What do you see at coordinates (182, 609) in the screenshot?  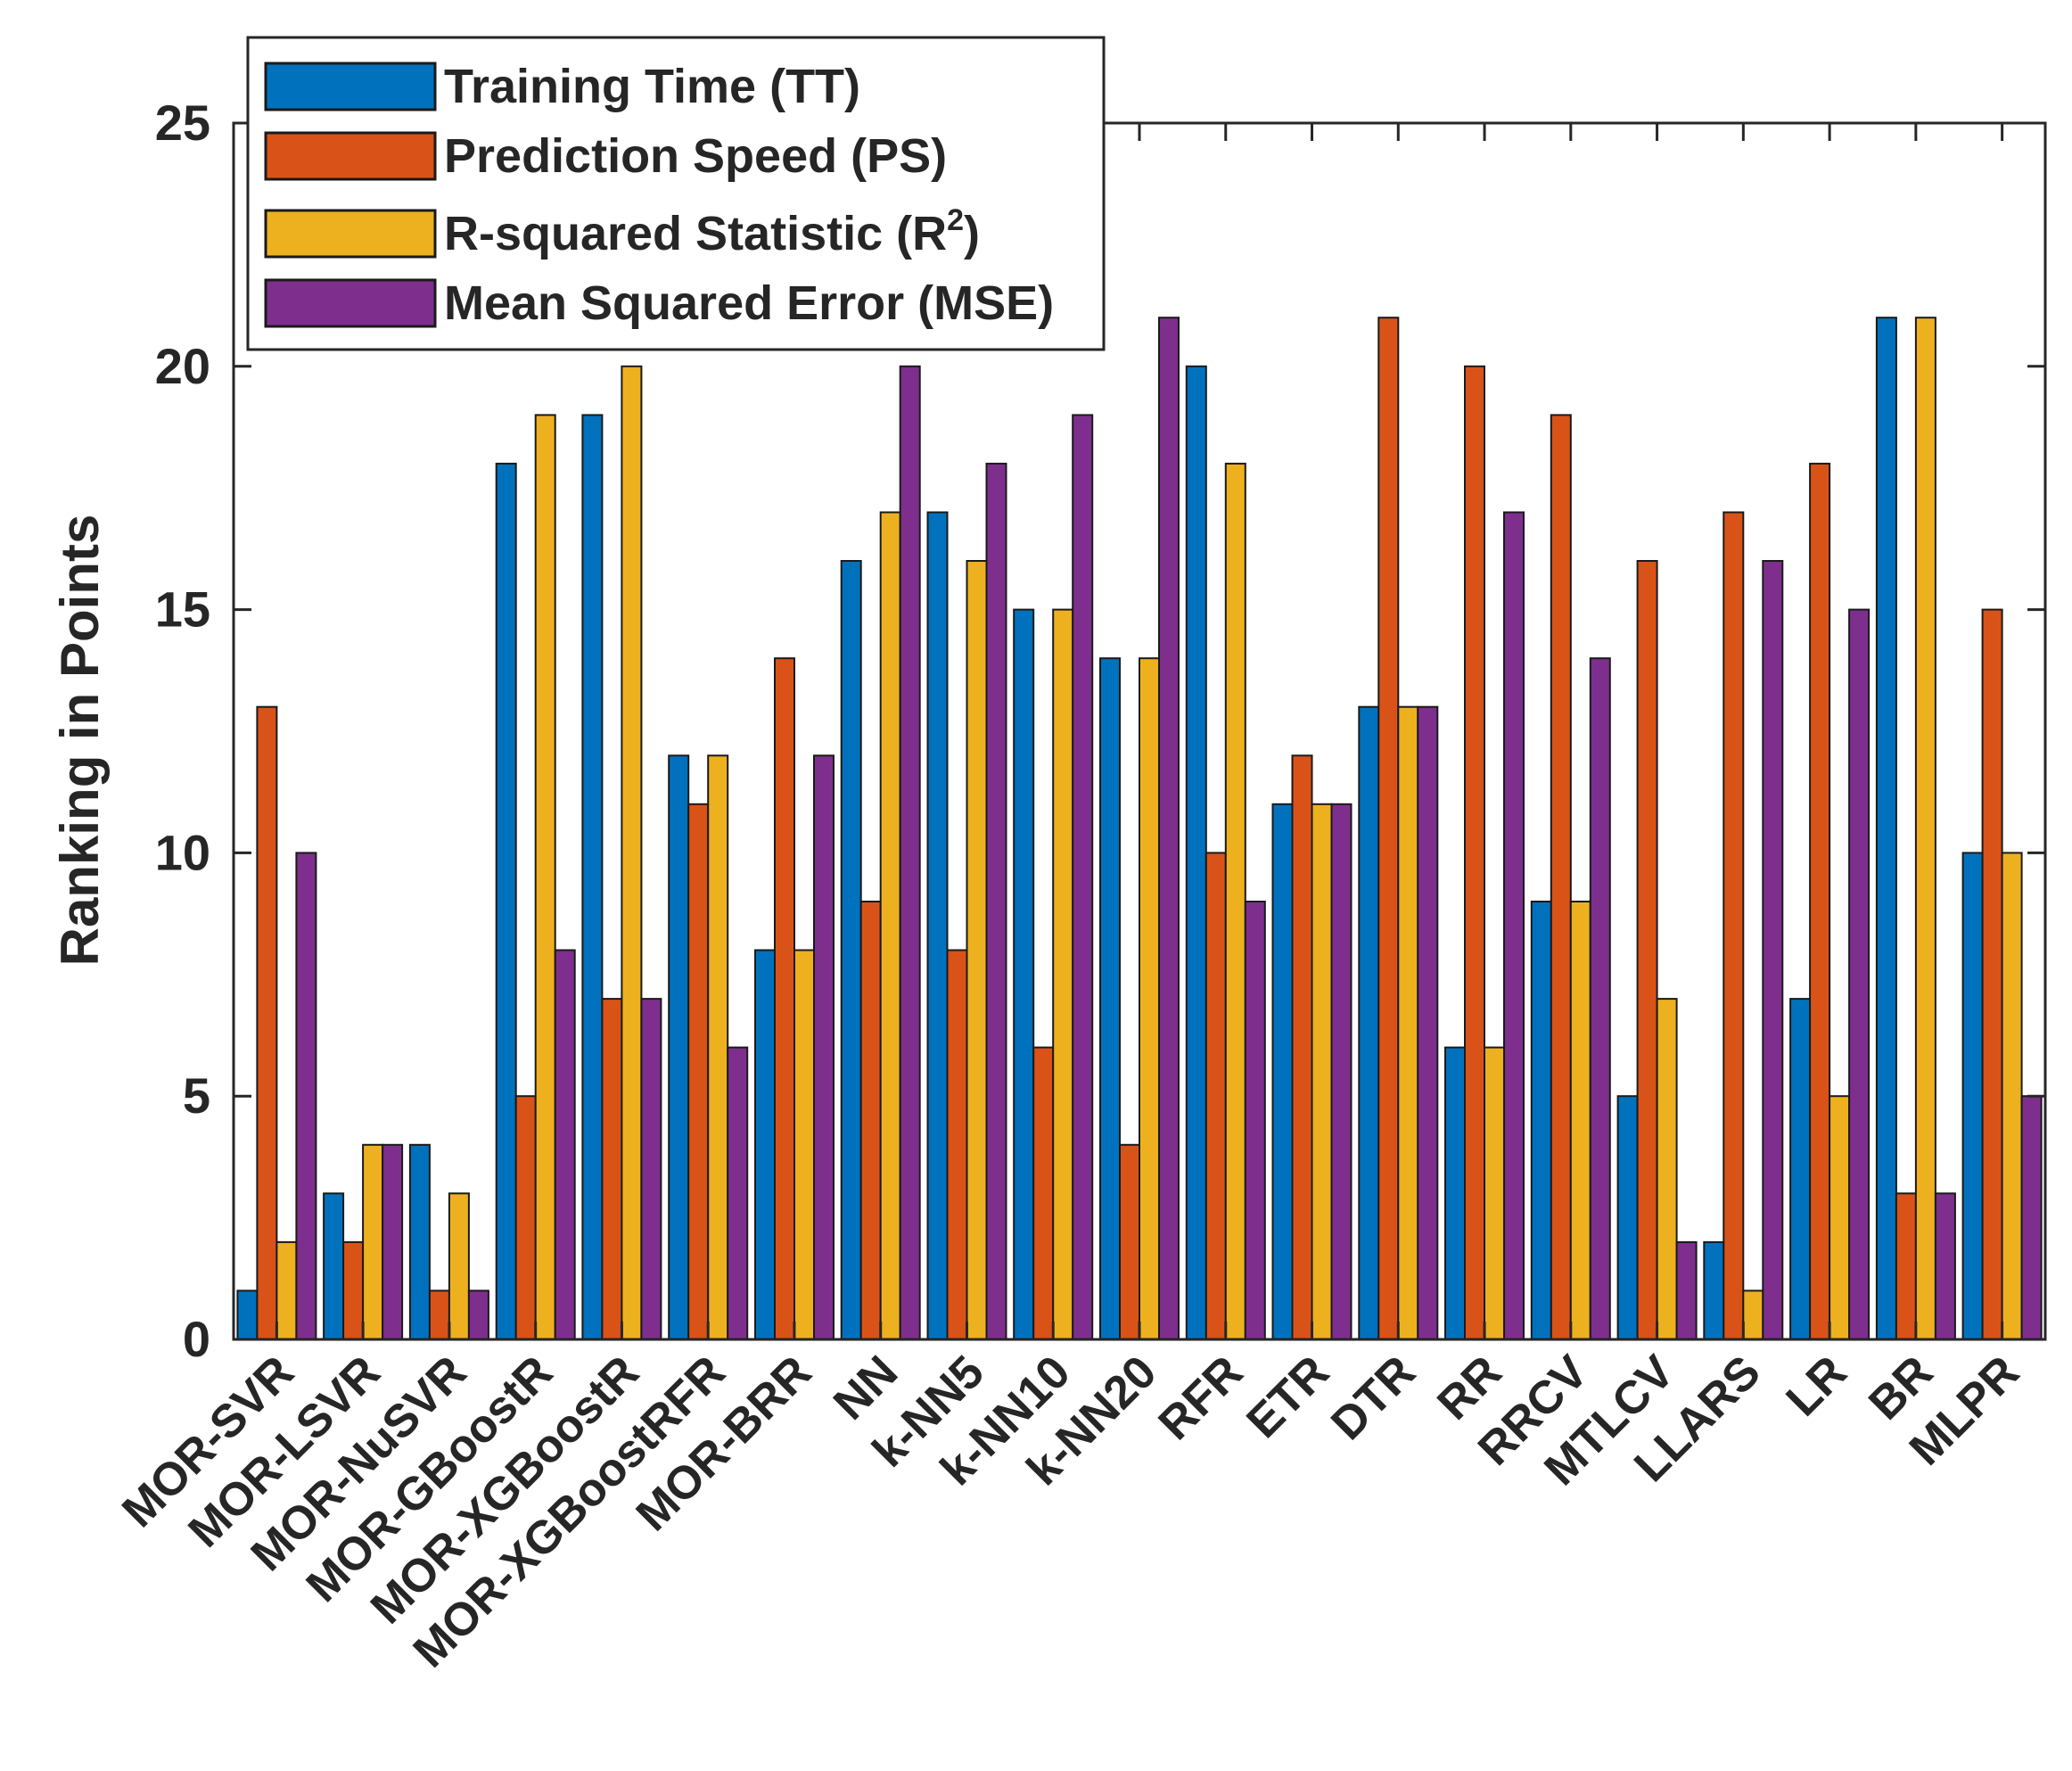 I see `y-tick-label-15: 15` at bounding box center [182, 609].